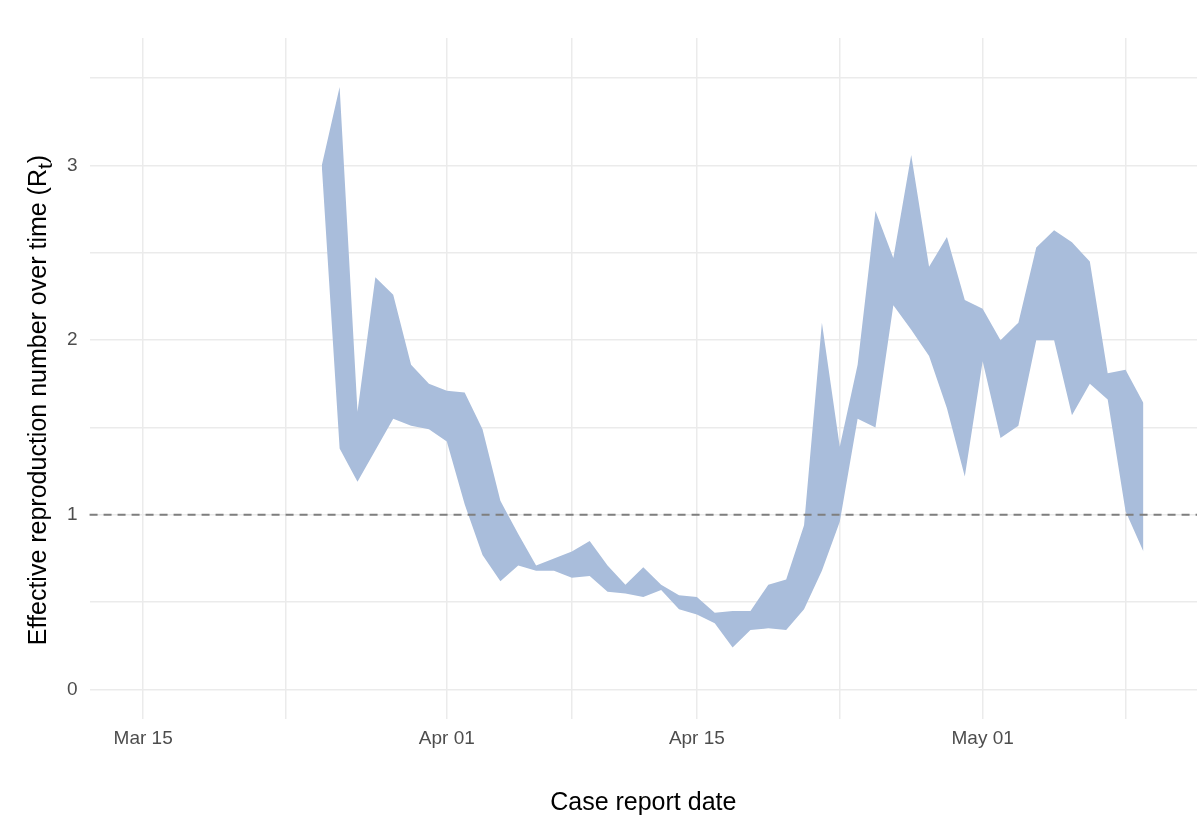 This screenshot has width=1199, height=830. I want to click on y-tick-label: 1, so click(72, 514).